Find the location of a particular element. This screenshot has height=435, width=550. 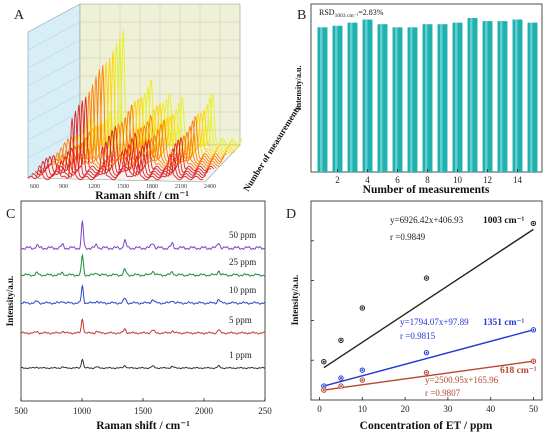

panel-d-label-1351: 1351 cm⁻¹ is located at coordinates (504, 323).